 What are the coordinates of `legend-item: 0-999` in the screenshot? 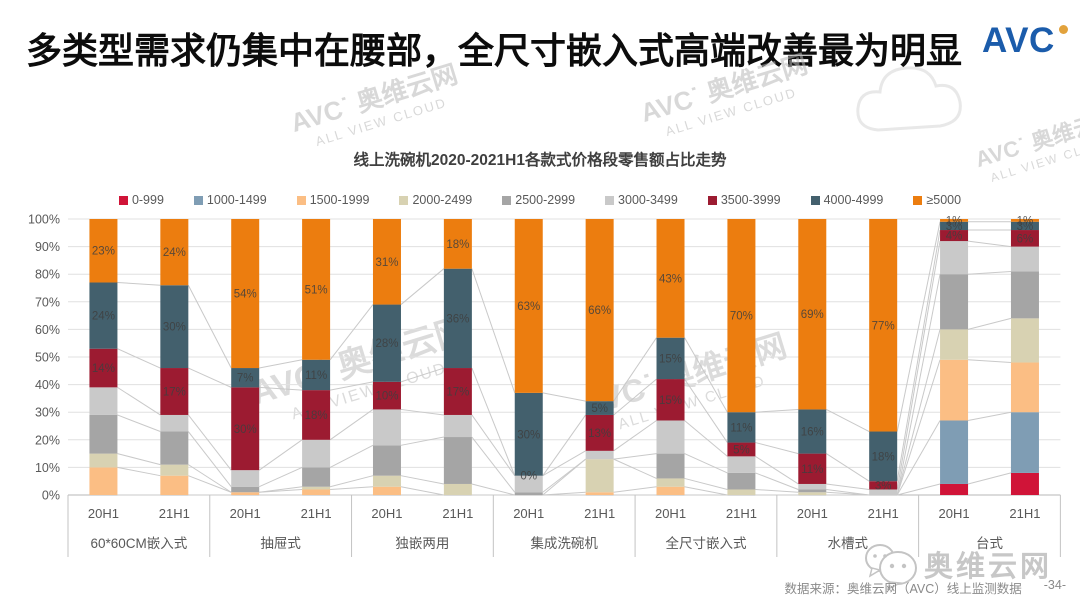 It's located at (141, 200).